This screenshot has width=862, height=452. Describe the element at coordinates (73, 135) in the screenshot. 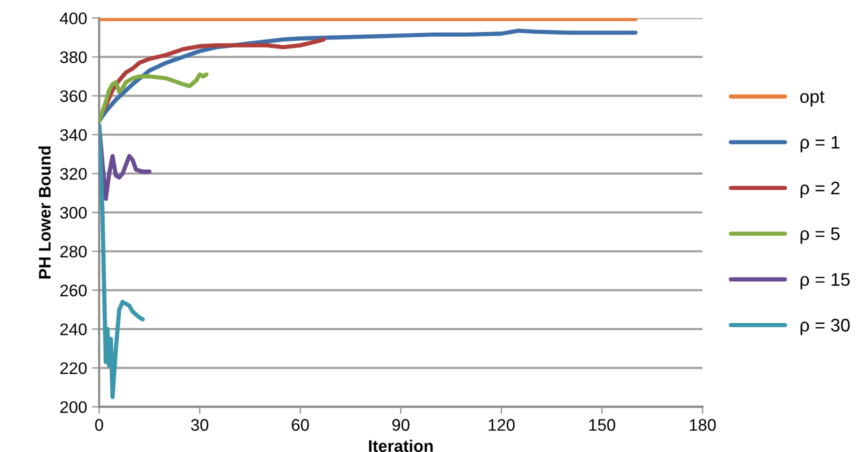

I see `y-tick-label: 340` at that location.